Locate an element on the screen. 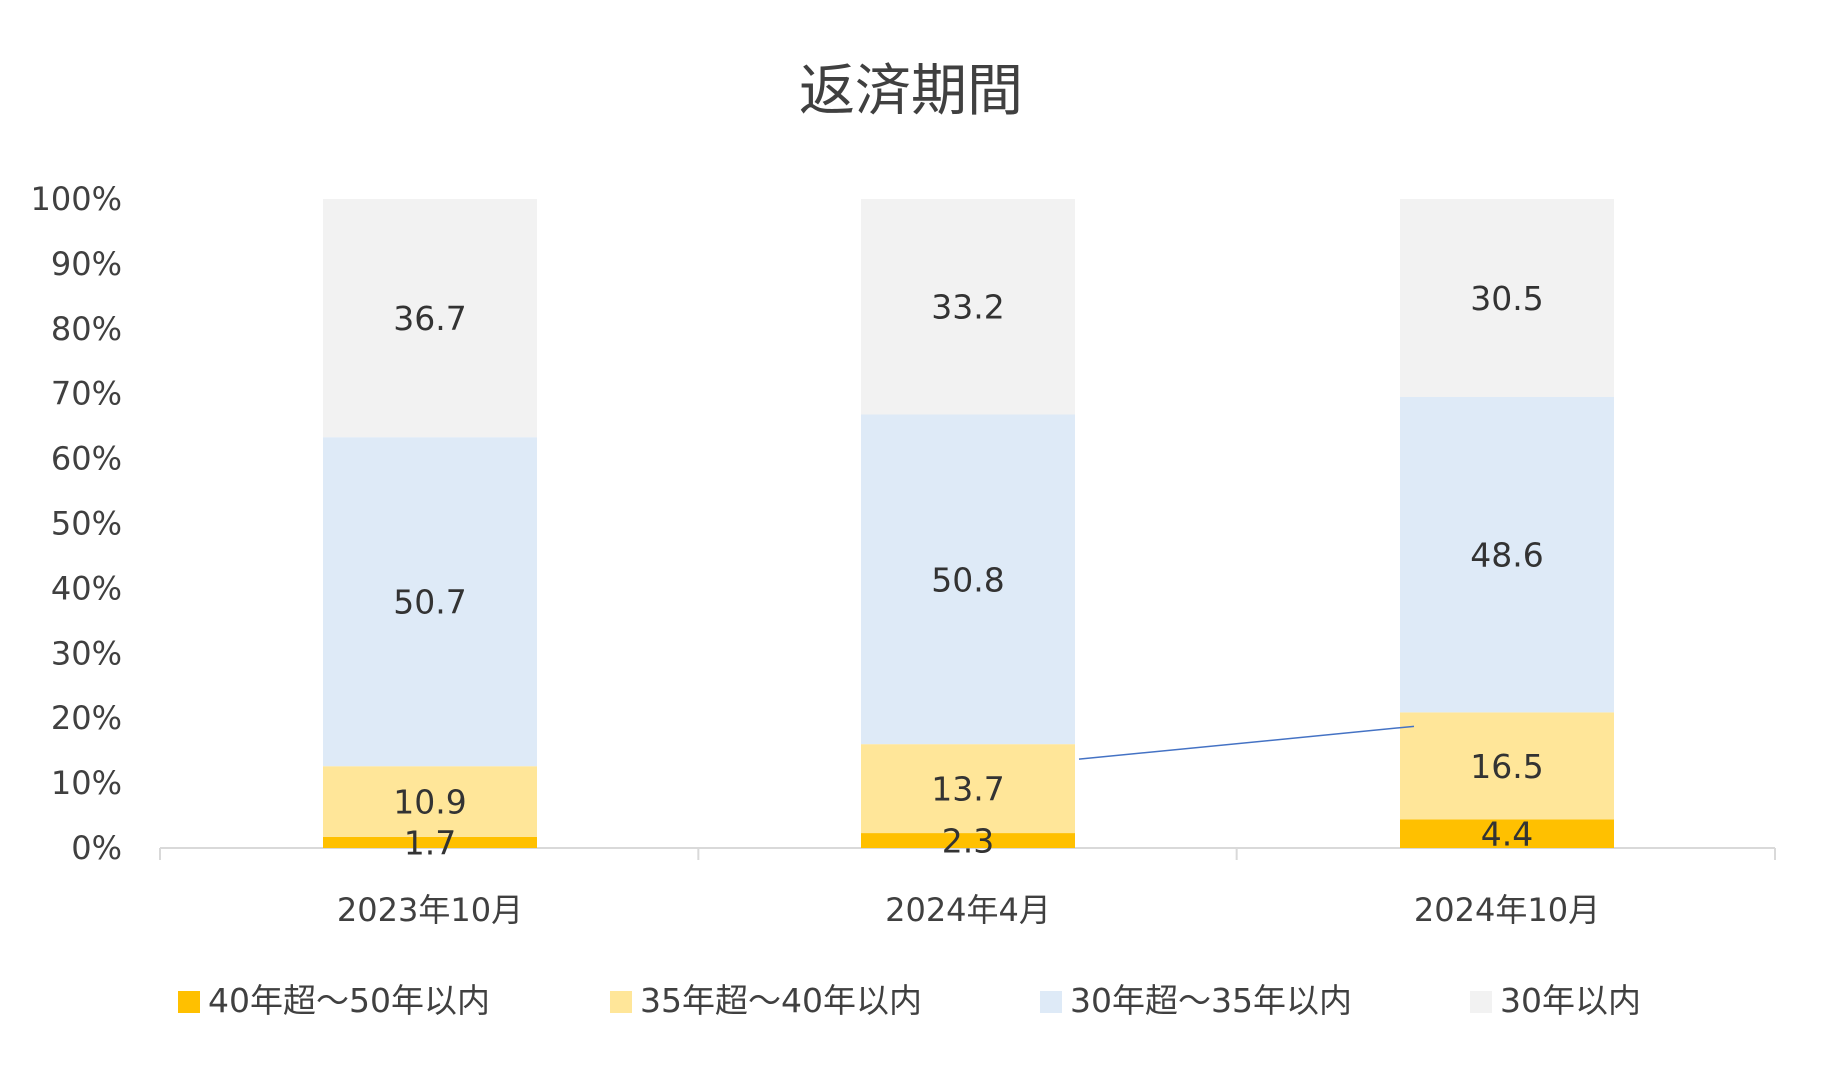 The width and height of the screenshot is (1823, 1077). y-tick-label: 20% is located at coordinates (86, 718).